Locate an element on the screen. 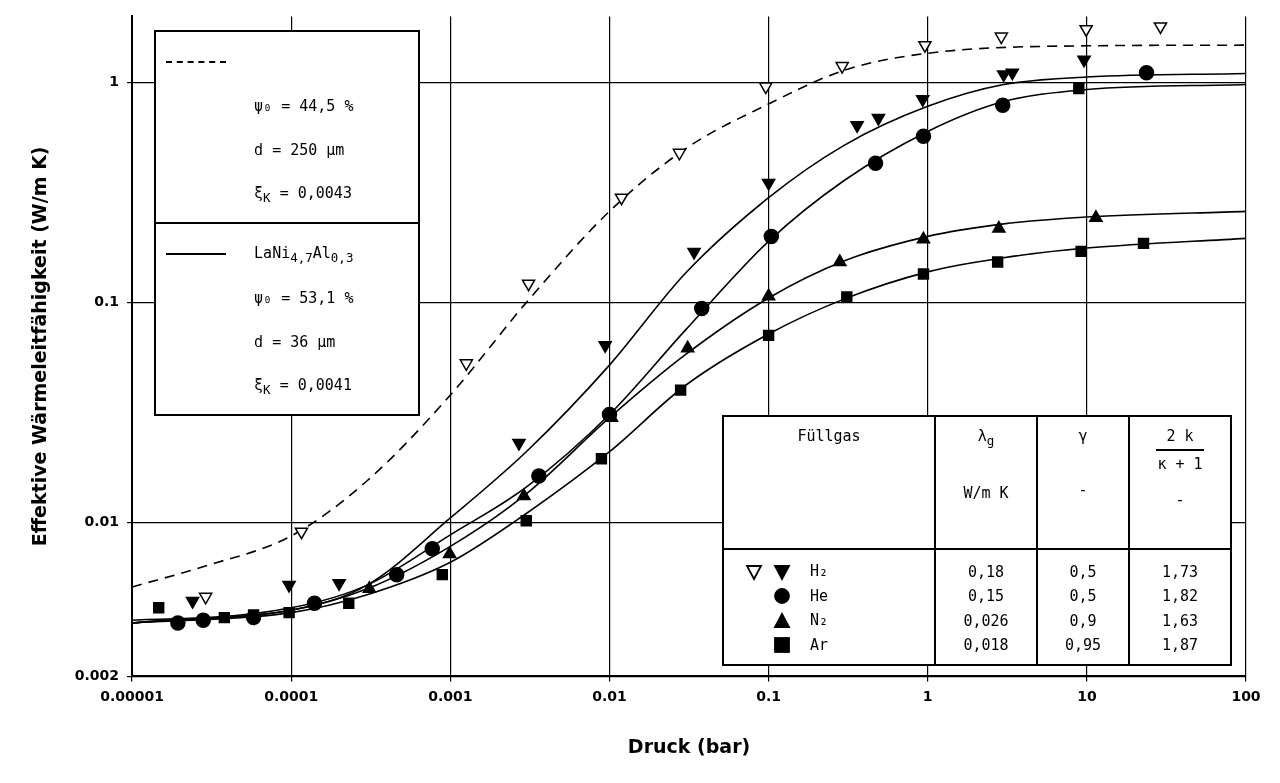 The width and height of the screenshot is (1280, 783). annotation: ψ₀ = 44,5 % is located at coordinates (304, 106).